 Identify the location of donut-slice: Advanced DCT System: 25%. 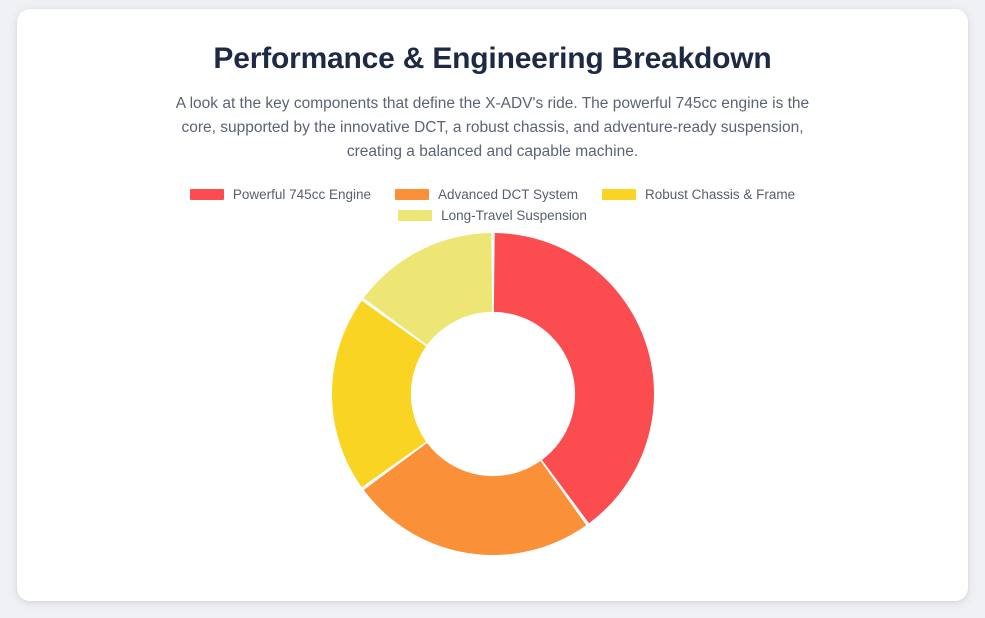
(474, 498).